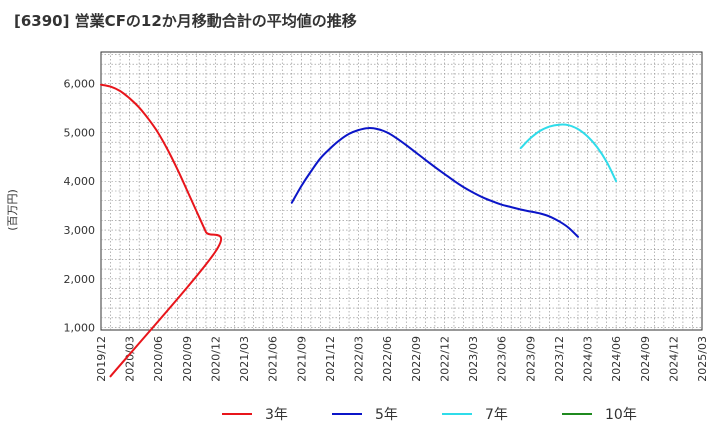 This screenshot has width=720, height=440. What do you see at coordinates (158, 359) in the screenshot?
I see `x-tick-label: 2020/06` at bounding box center [158, 359].